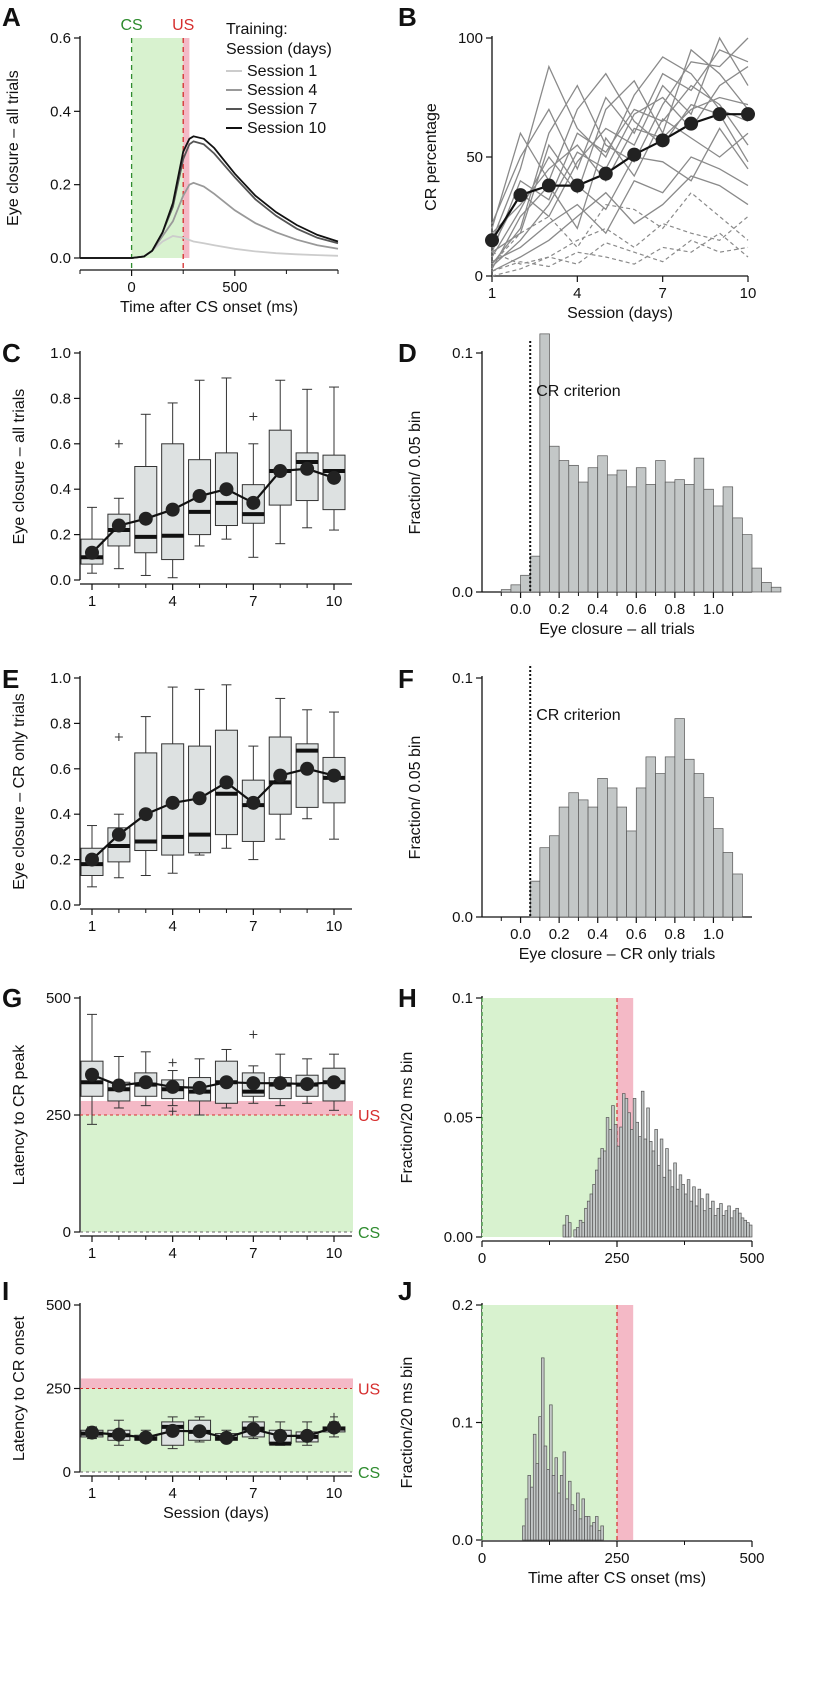 The height and width of the screenshot is (1700, 831). What do you see at coordinates (10, 679) in the screenshot?
I see `panel-label: E` at bounding box center [10, 679].